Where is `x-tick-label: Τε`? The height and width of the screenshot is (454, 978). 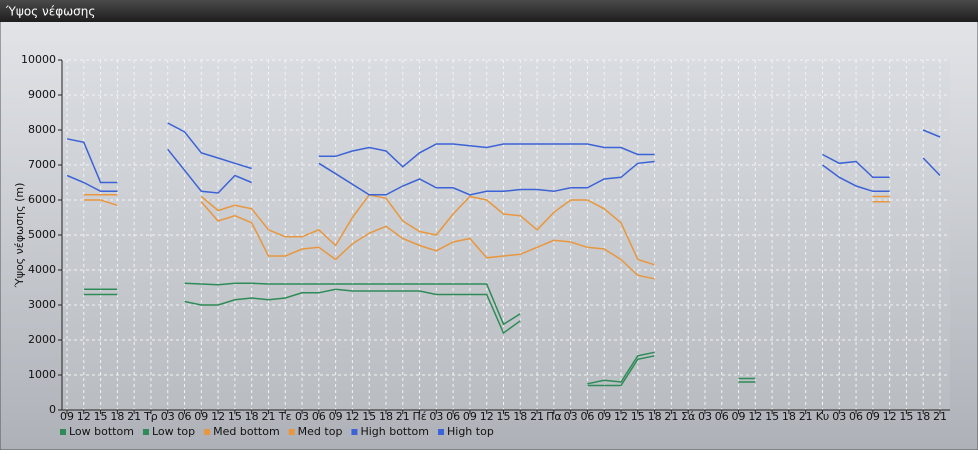 x-tick-label: Τε is located at coordinates (285, 416).